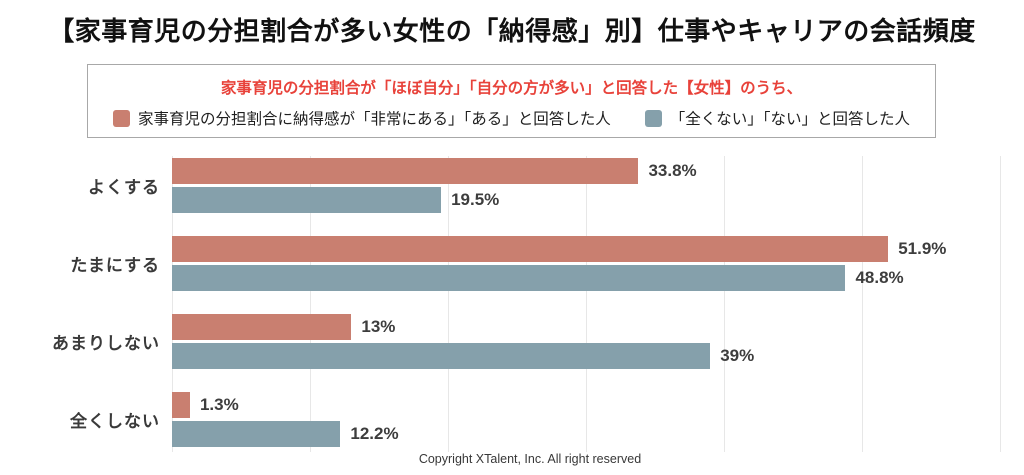  I want to click on category-label-2: あまりしない, so click(106, 343).